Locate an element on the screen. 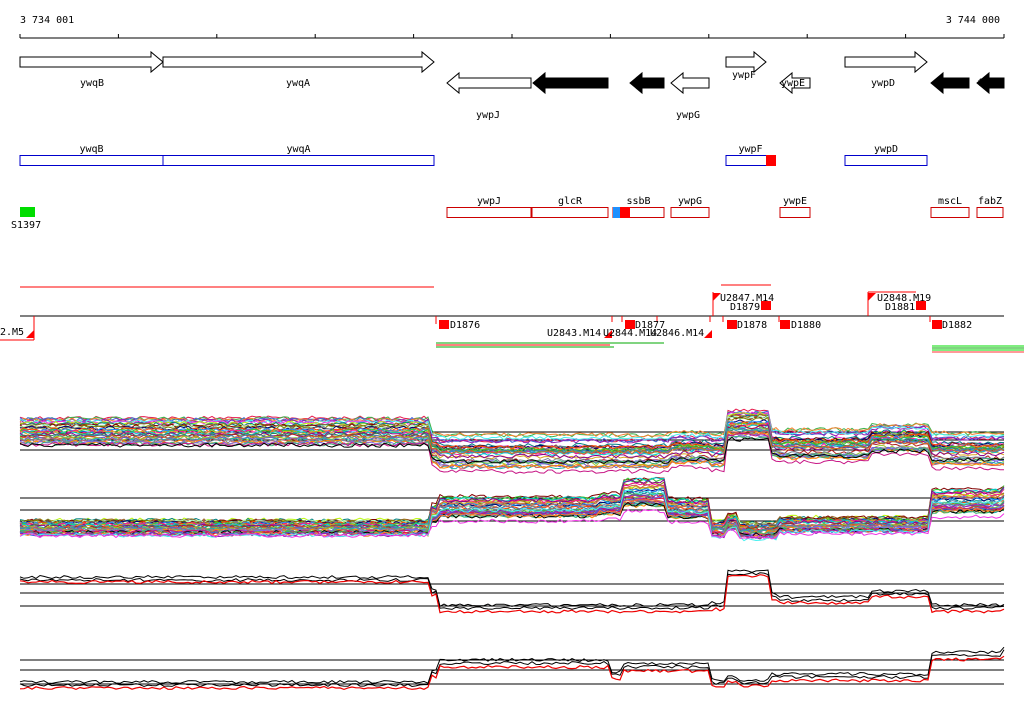 Image resolution: width=1024 pixels, height=714 pixels. gene-label: ywpE is located at coordinates (793, 83).